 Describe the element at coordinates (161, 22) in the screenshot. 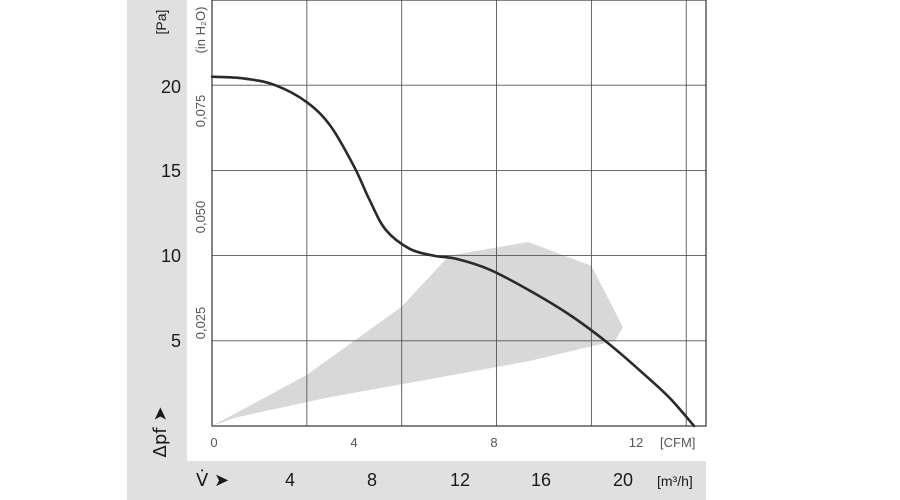

I see `y-axis-unit-pa: [Pa]` at that location.